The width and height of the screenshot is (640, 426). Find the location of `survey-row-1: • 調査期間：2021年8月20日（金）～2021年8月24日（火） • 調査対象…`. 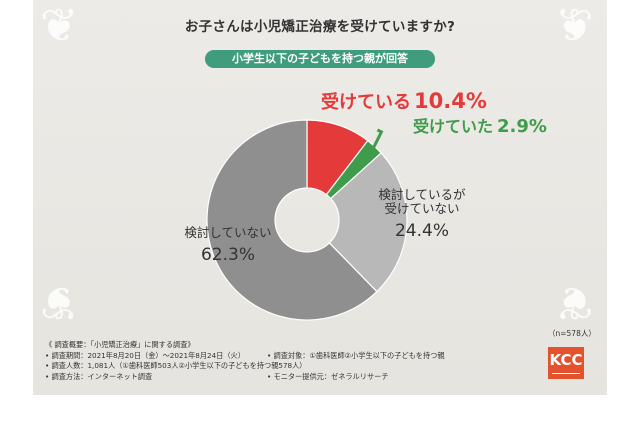

survey-row-1: • 調査期間：2021年8月20日（金）～2021年8月24日（火） • 調査対象… is located at coordinates (295, 356).